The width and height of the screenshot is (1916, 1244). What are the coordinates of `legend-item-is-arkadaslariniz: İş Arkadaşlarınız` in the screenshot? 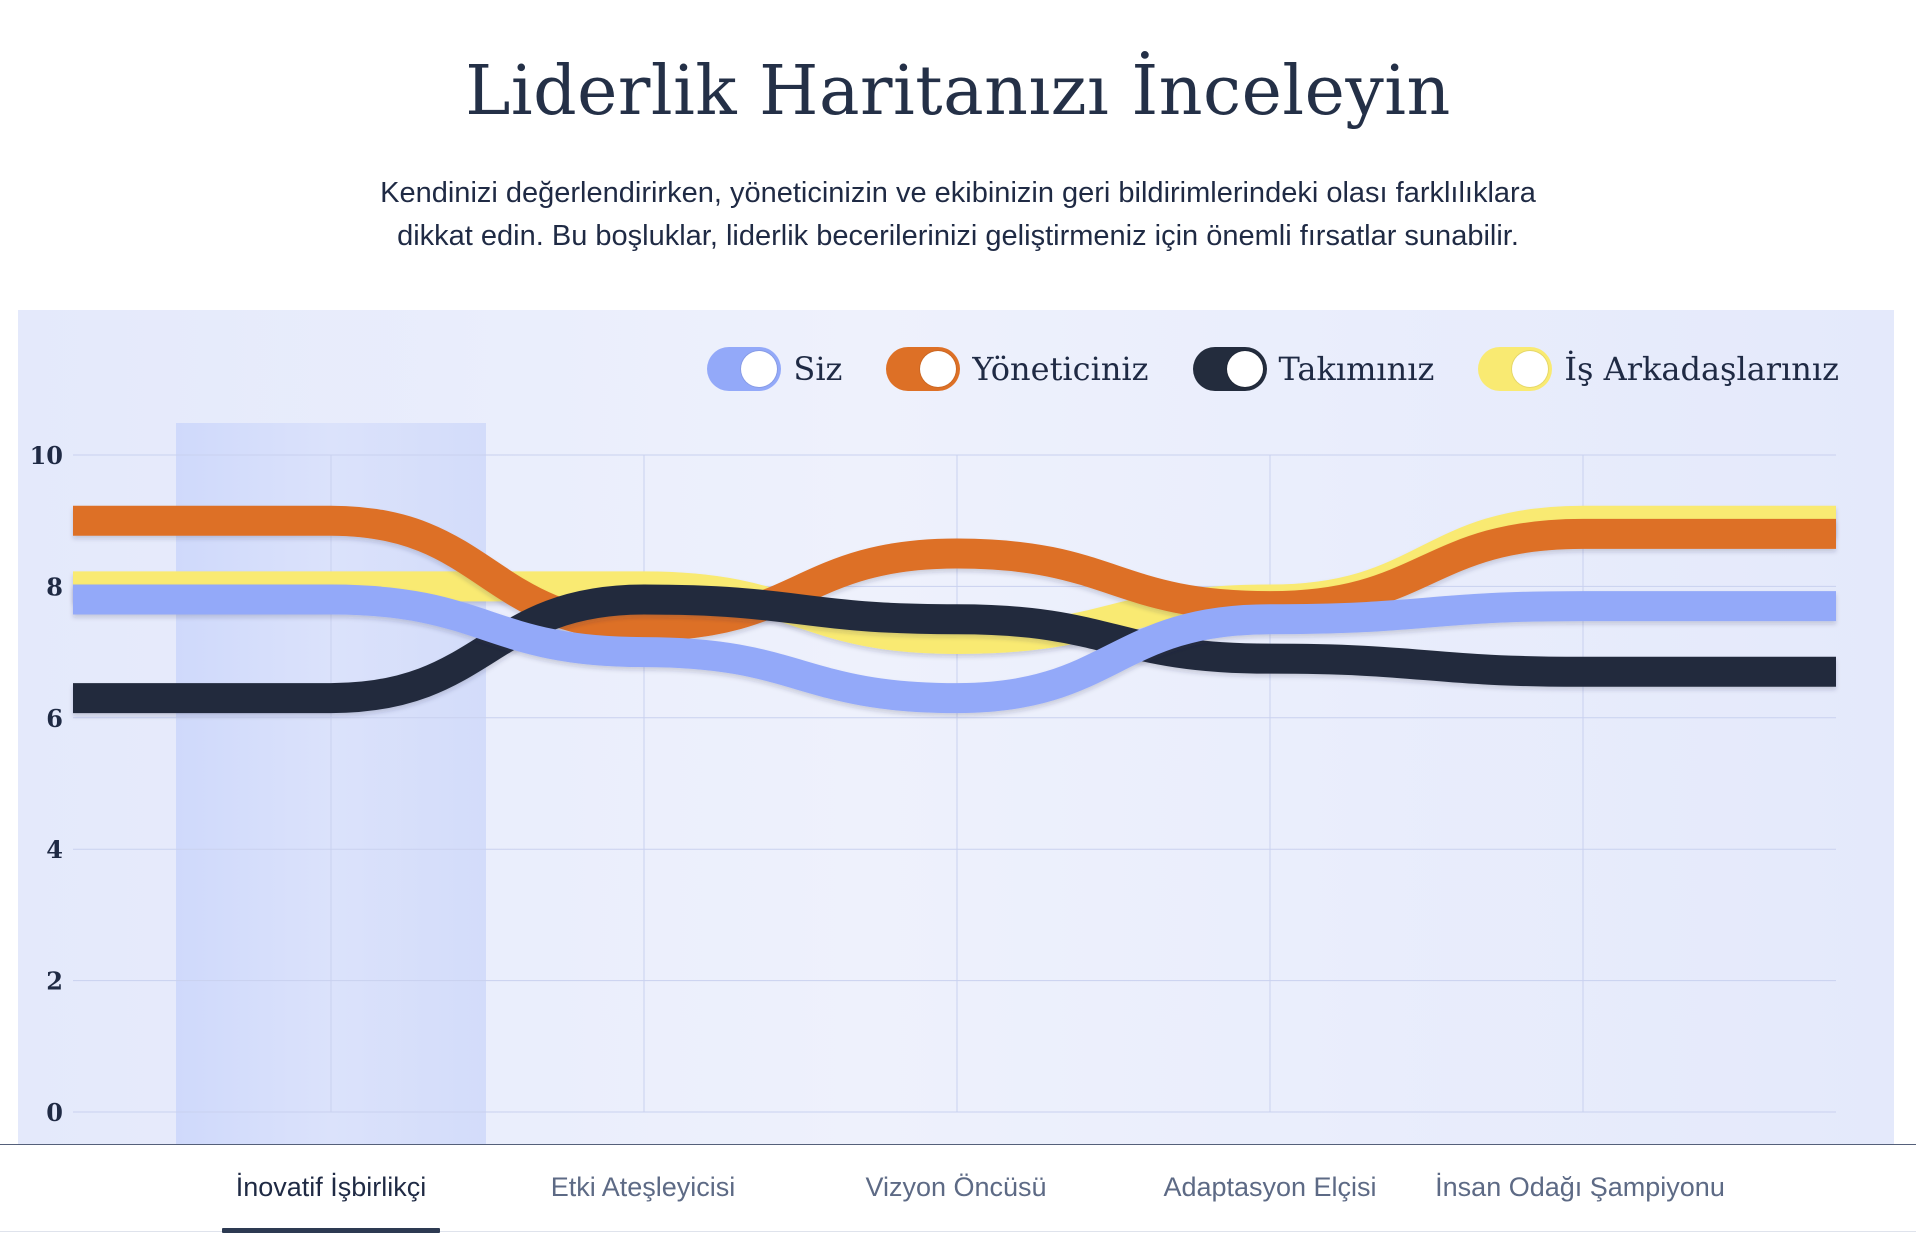 It's located at (1658, 369).